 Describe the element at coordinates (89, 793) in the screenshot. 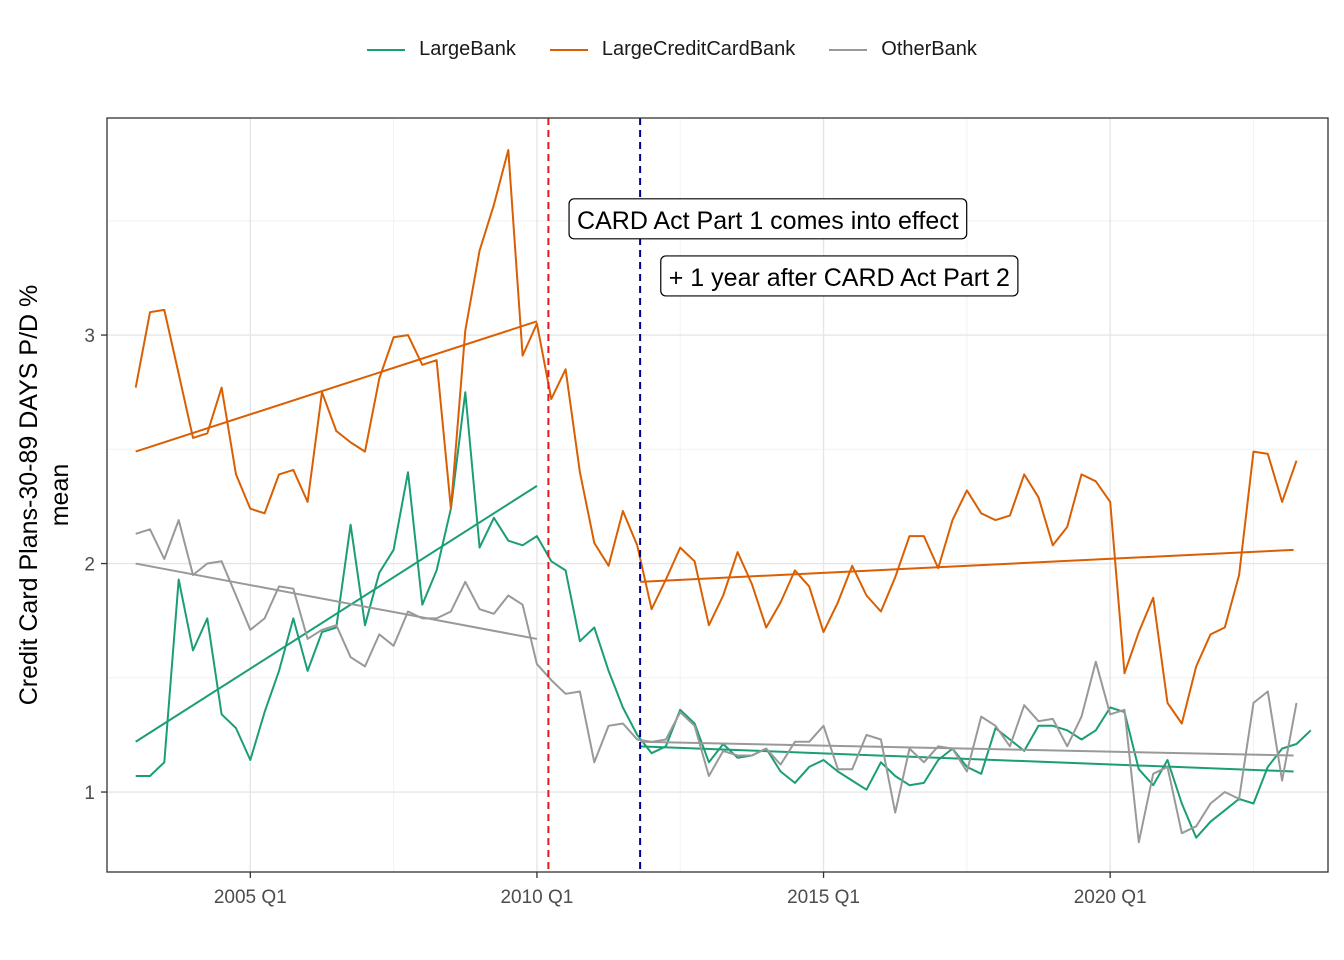

I see `y-tick-label: 1` at that location.